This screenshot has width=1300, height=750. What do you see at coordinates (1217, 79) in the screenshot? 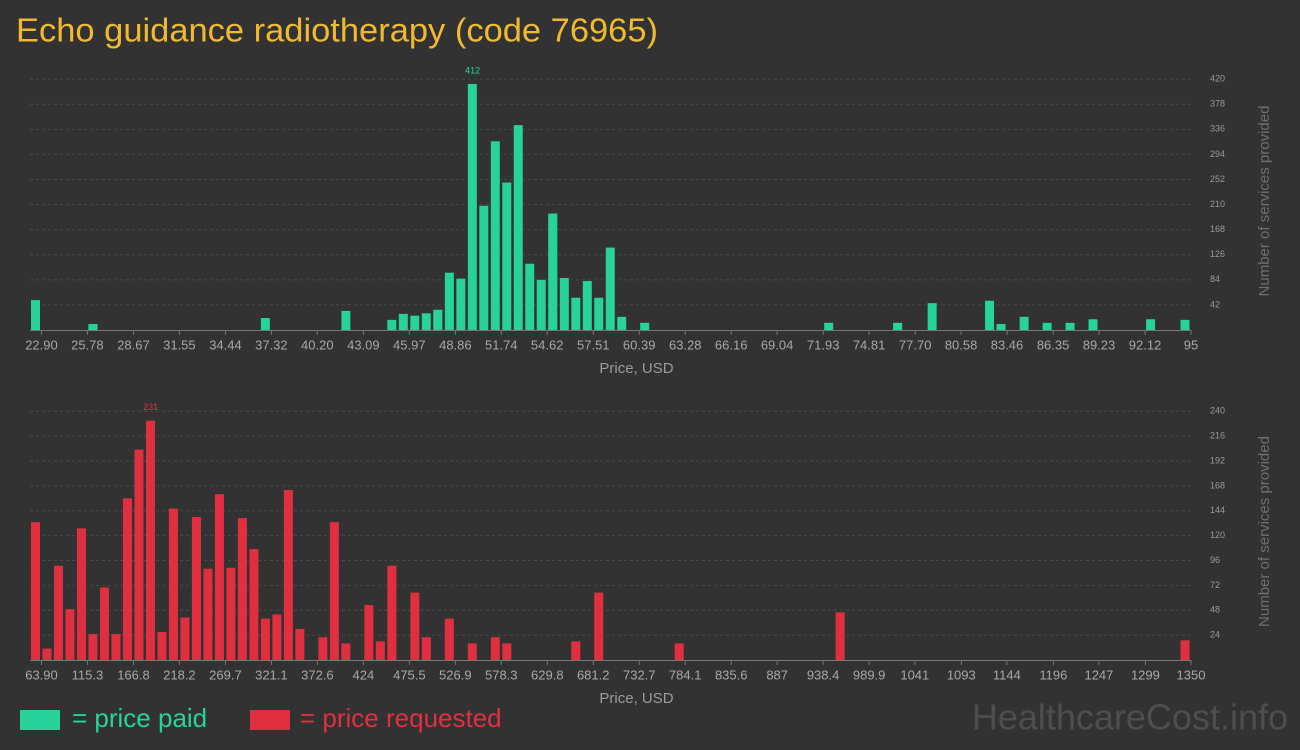
I see `y-tick-label: 420` at bounding box center [1217, 79].